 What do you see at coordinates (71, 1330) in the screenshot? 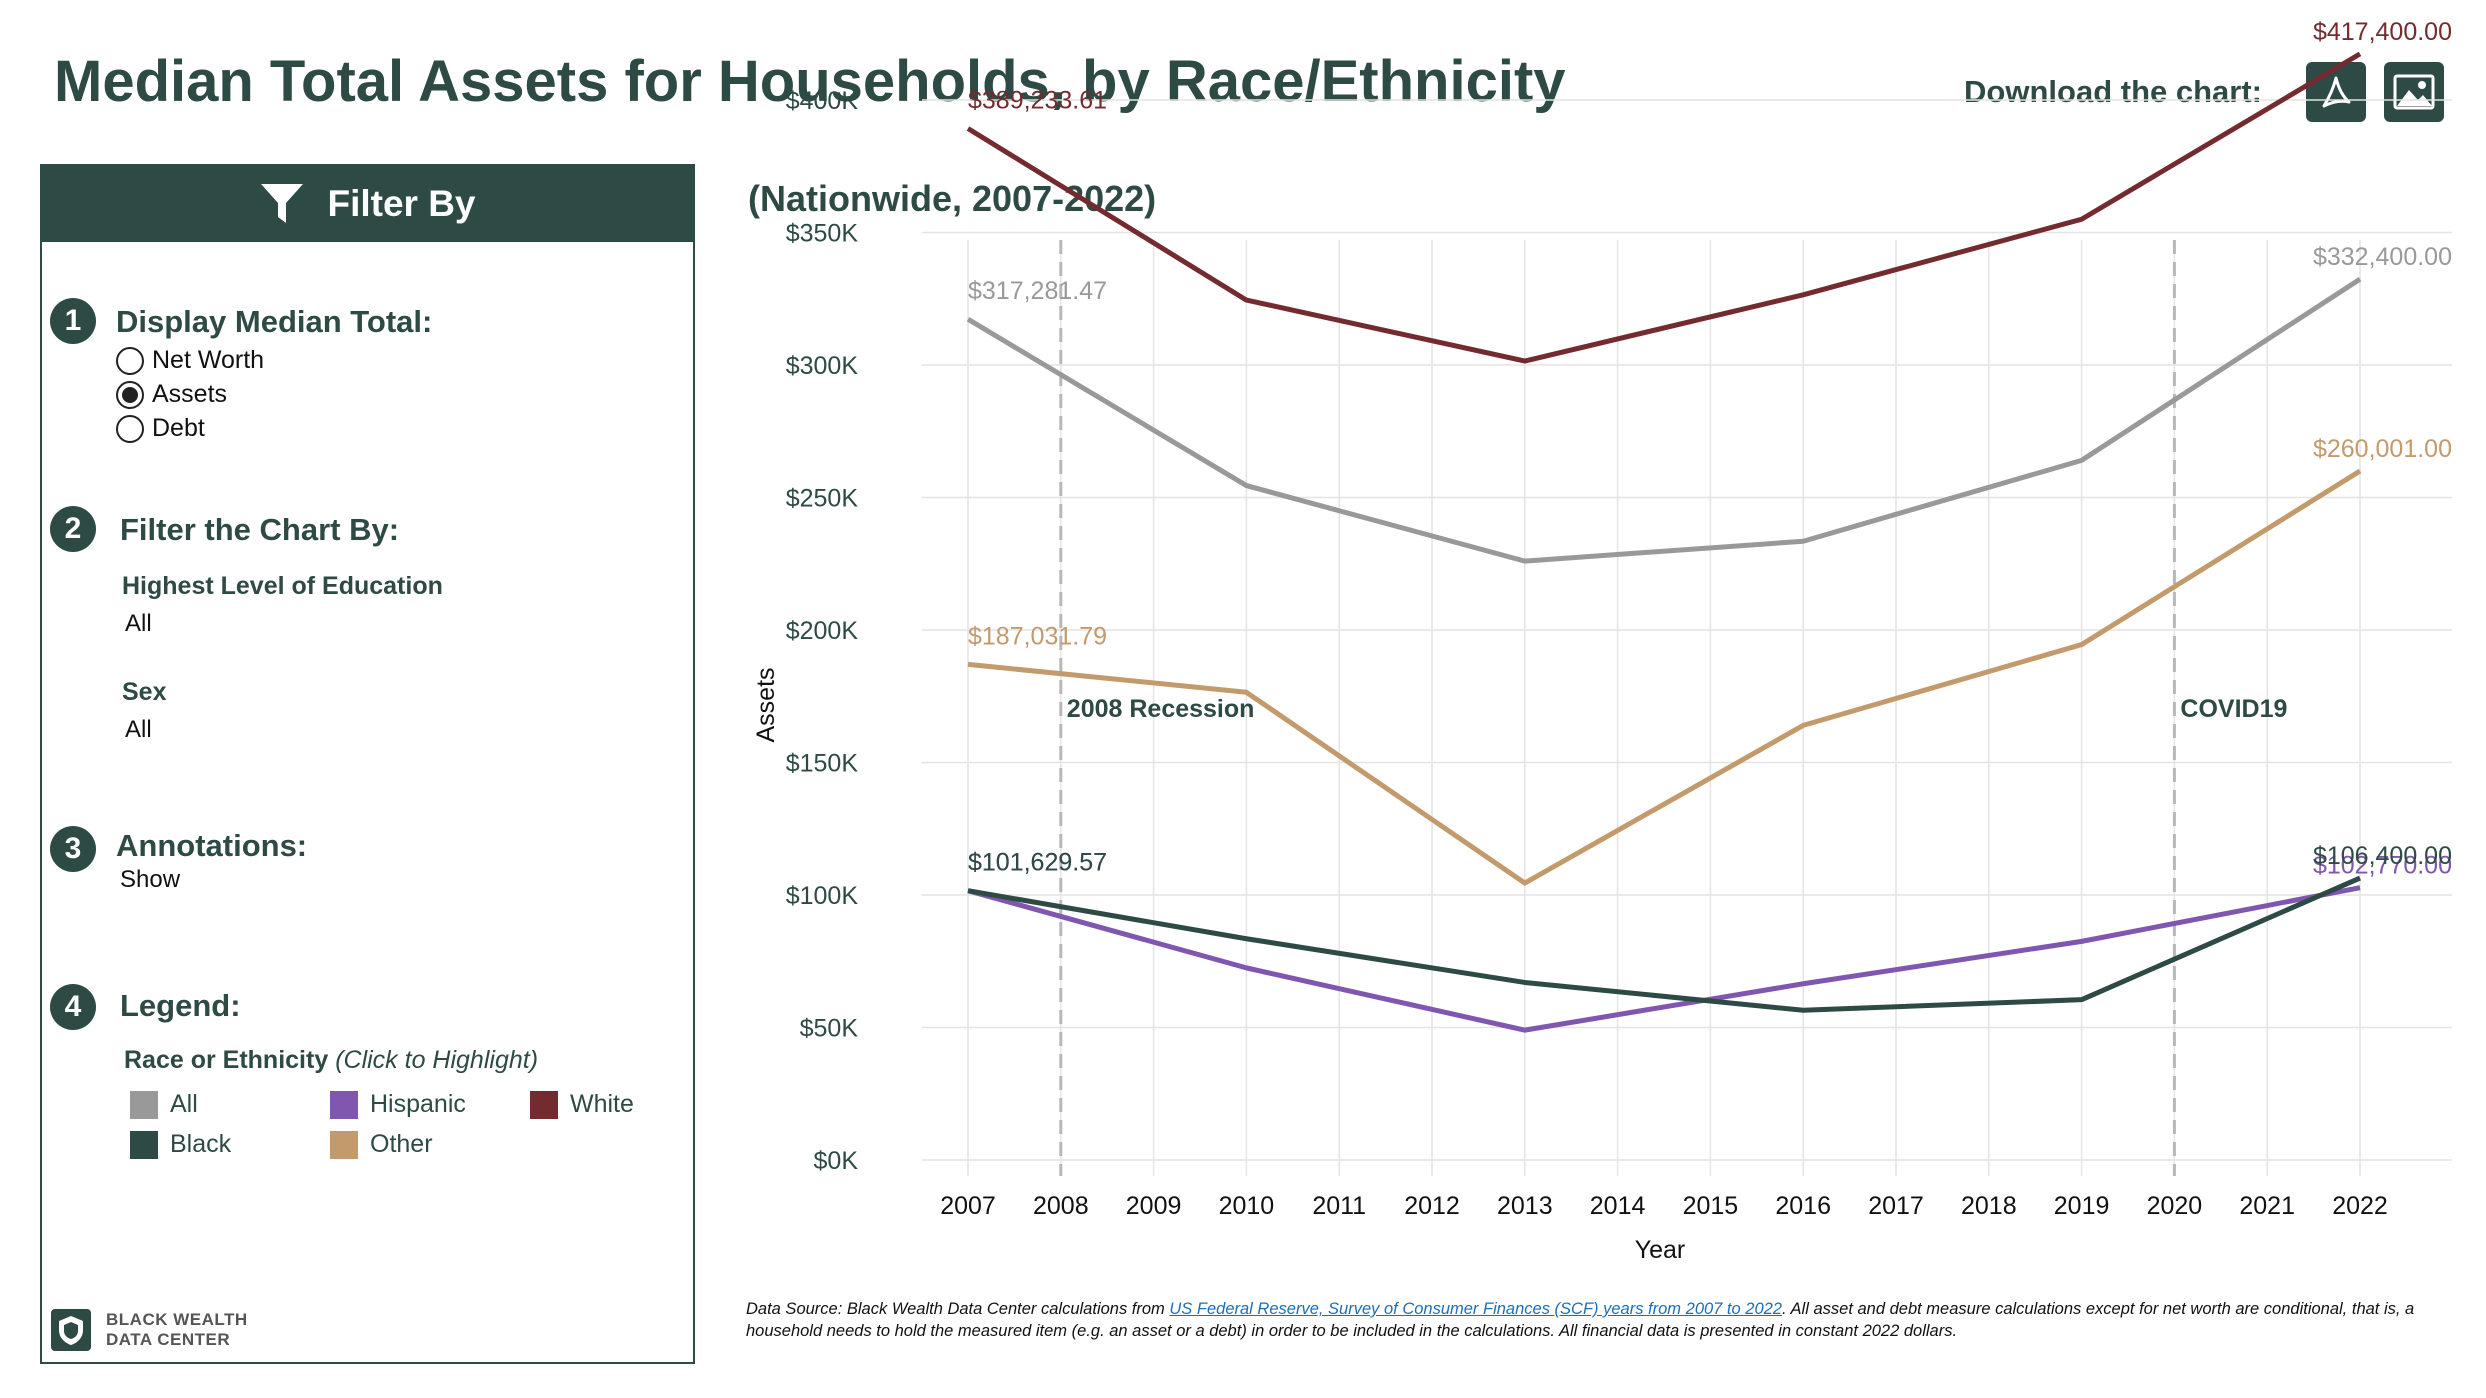
I see `shield-logo-icon` at bounding box center [71, 1330].